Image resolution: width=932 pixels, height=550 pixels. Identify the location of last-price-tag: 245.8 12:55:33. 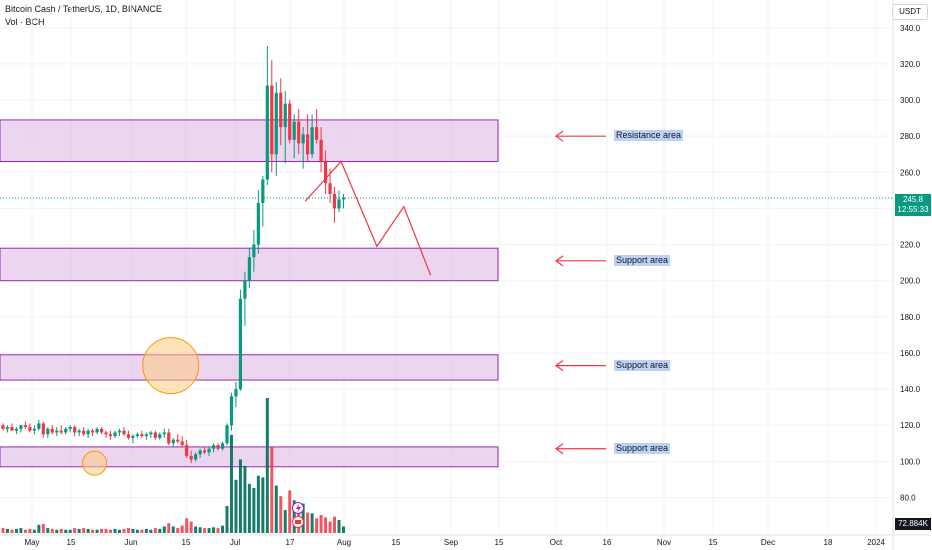
(913, 205).